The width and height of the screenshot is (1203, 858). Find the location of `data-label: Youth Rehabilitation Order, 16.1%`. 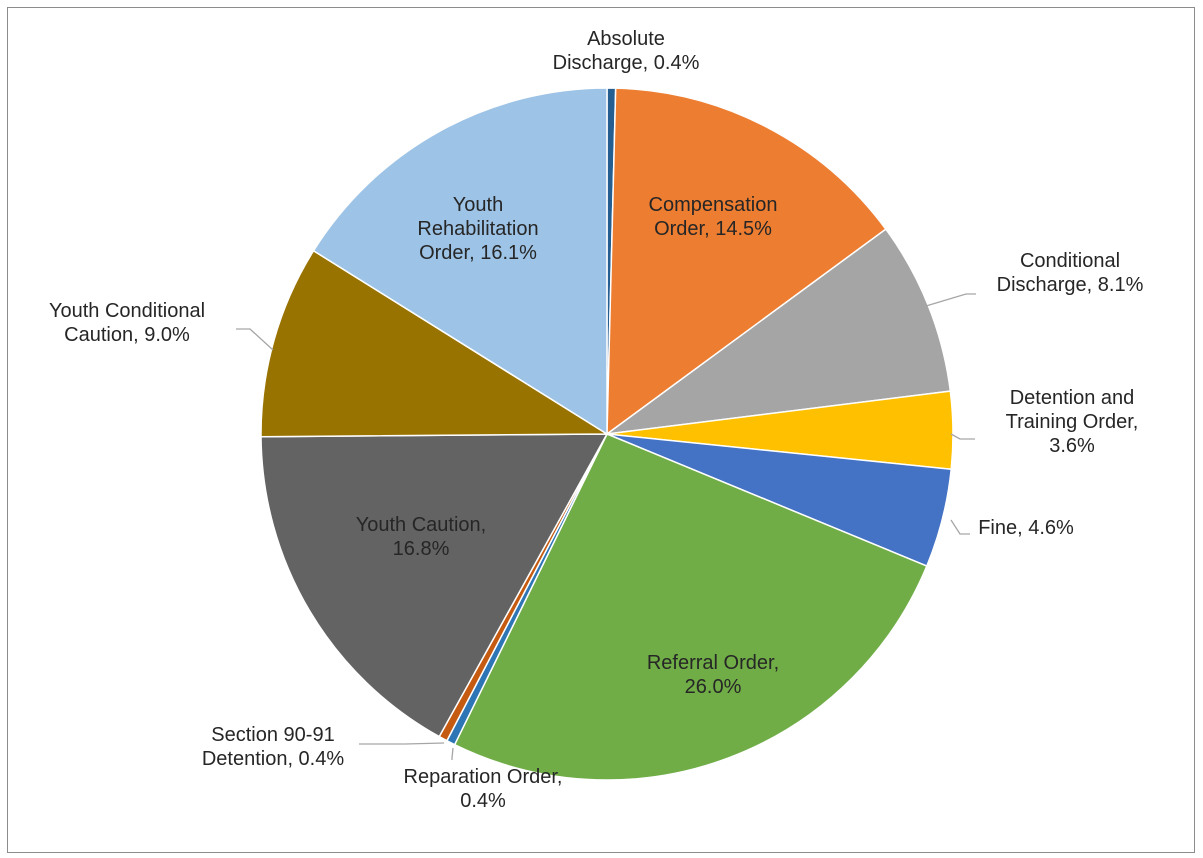

data-label: Youth Rehabilitation Order, 16.1% is located at coordinates (477, 229).